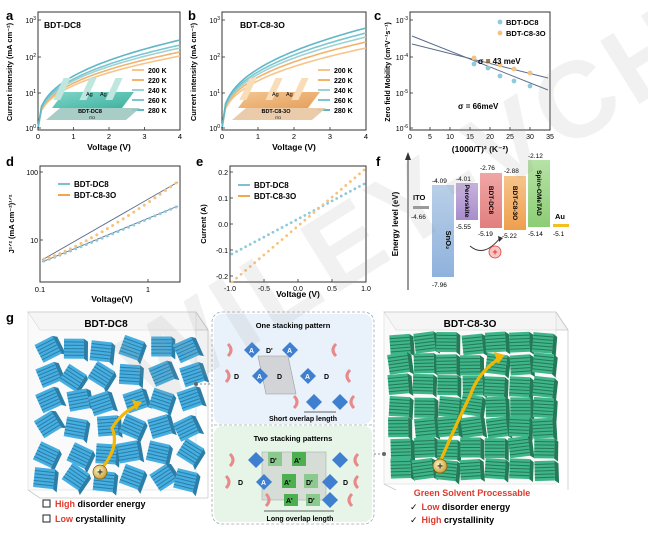 The image size is (648, 540). I want to click on substrate-label: ITO, so click(92, 117).